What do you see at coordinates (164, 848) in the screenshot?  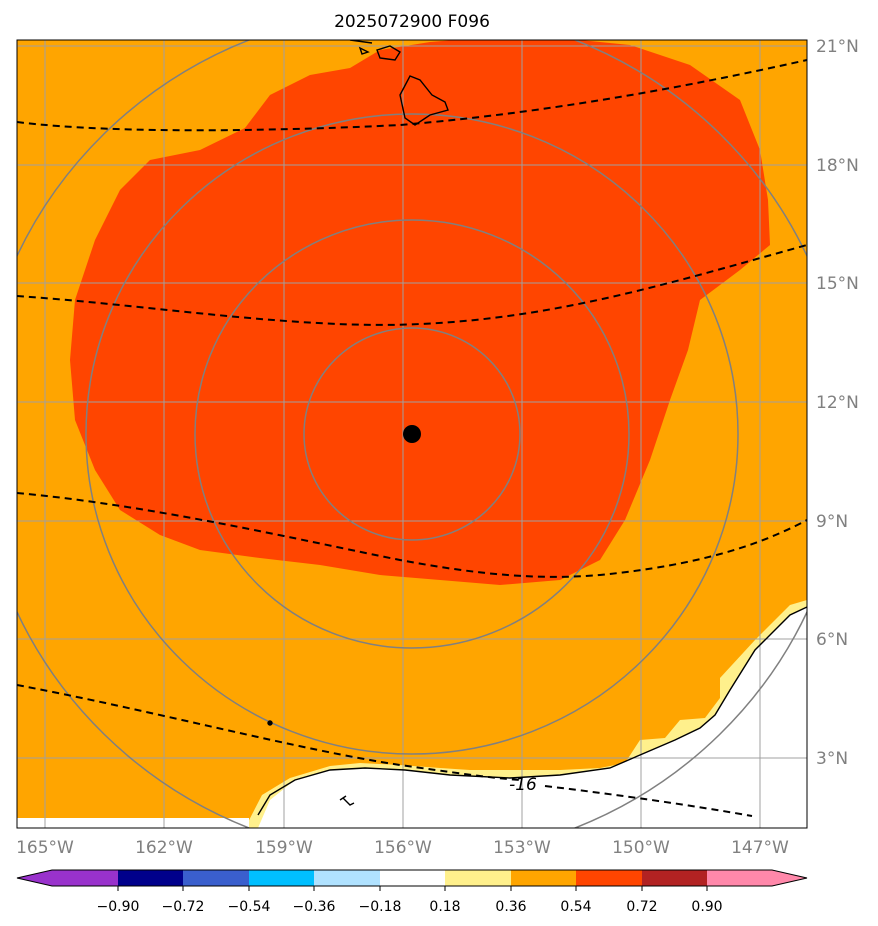 I see `lon-label: 162°W` at bounding box center [164, 848].